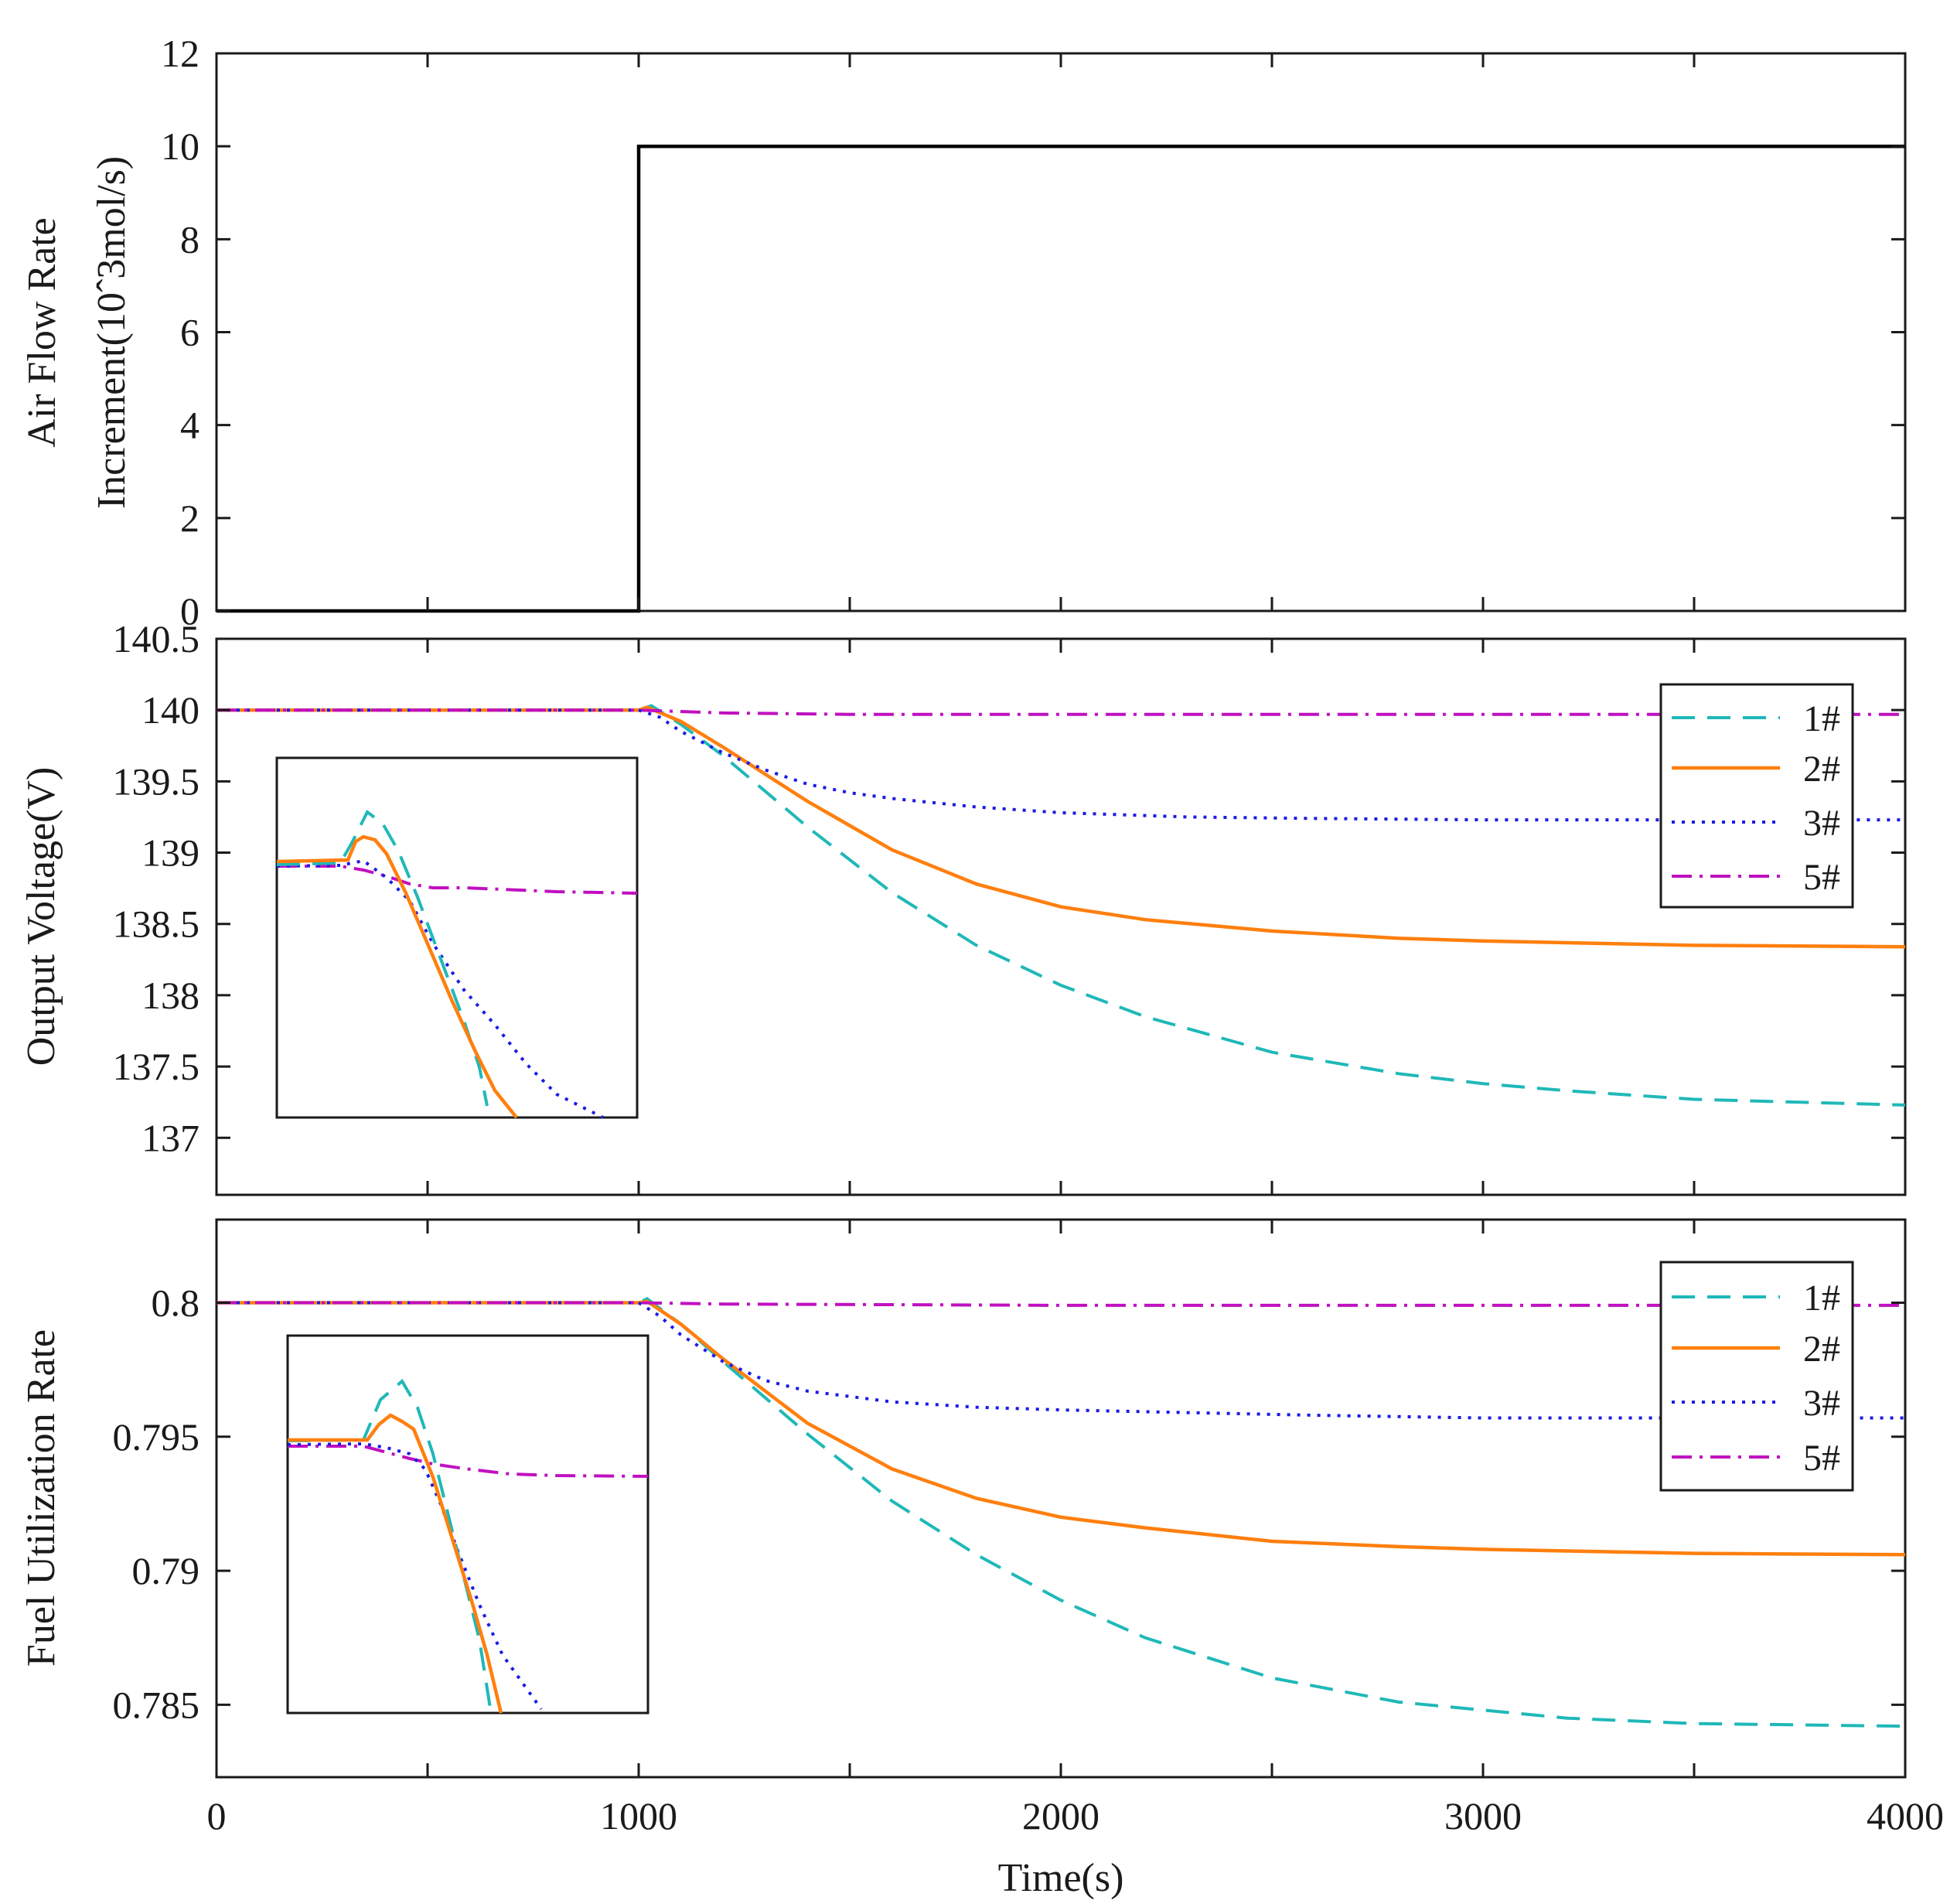 This screenshot has width=1957, height=1904. I want to click on y-axis-label-air-flow-line2: Increment(10ˆ3mol/s), so click(112, 333).